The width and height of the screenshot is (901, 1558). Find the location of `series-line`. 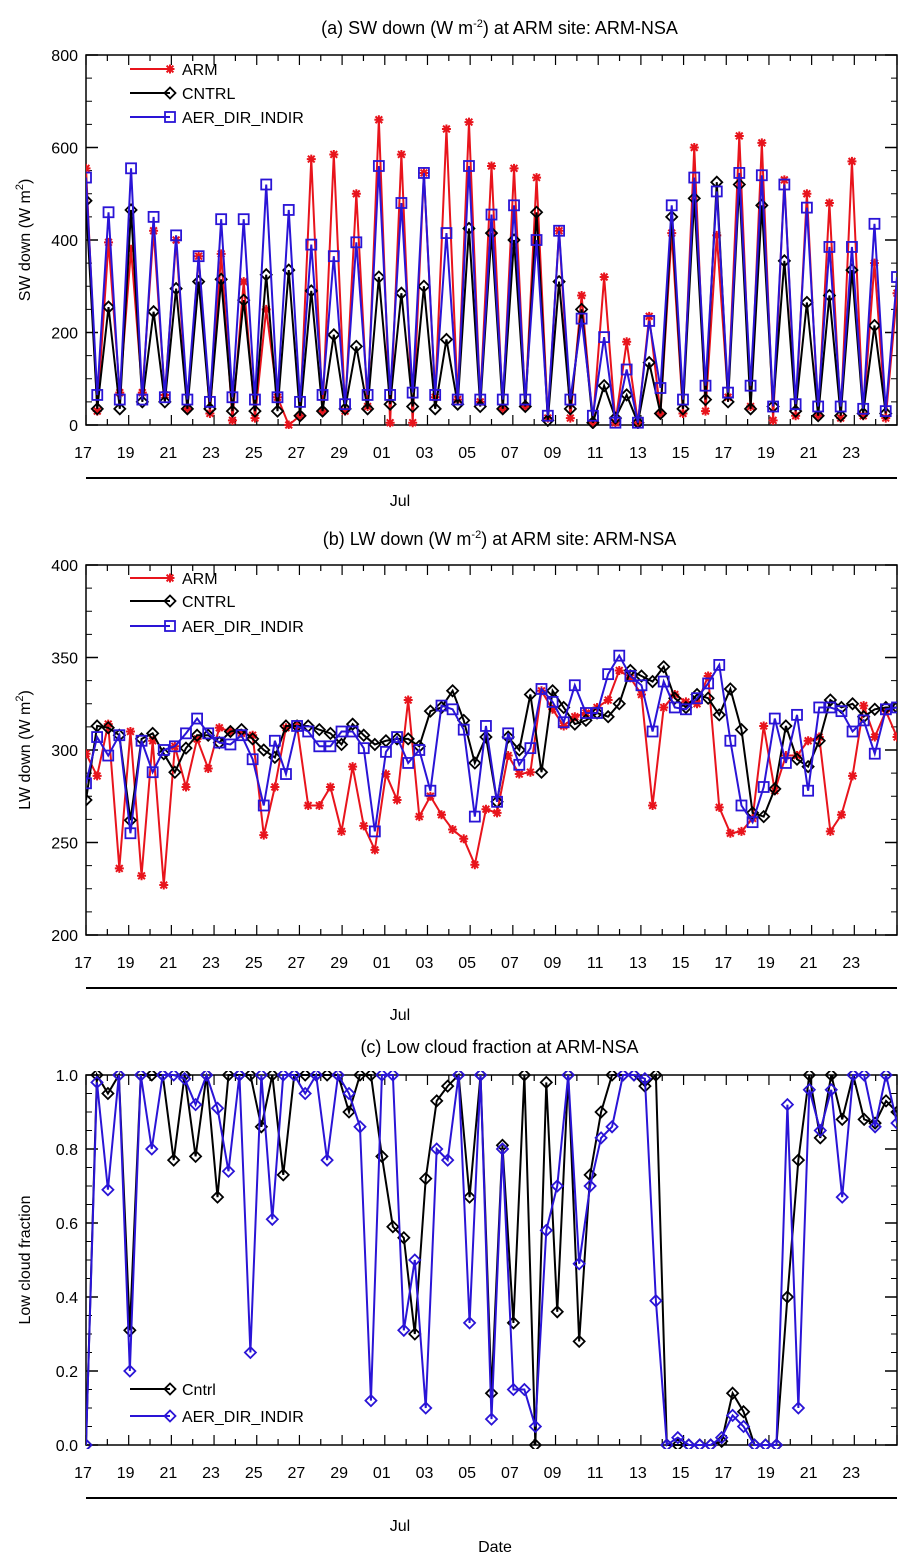

series-line is located at coordinates (491, 777).